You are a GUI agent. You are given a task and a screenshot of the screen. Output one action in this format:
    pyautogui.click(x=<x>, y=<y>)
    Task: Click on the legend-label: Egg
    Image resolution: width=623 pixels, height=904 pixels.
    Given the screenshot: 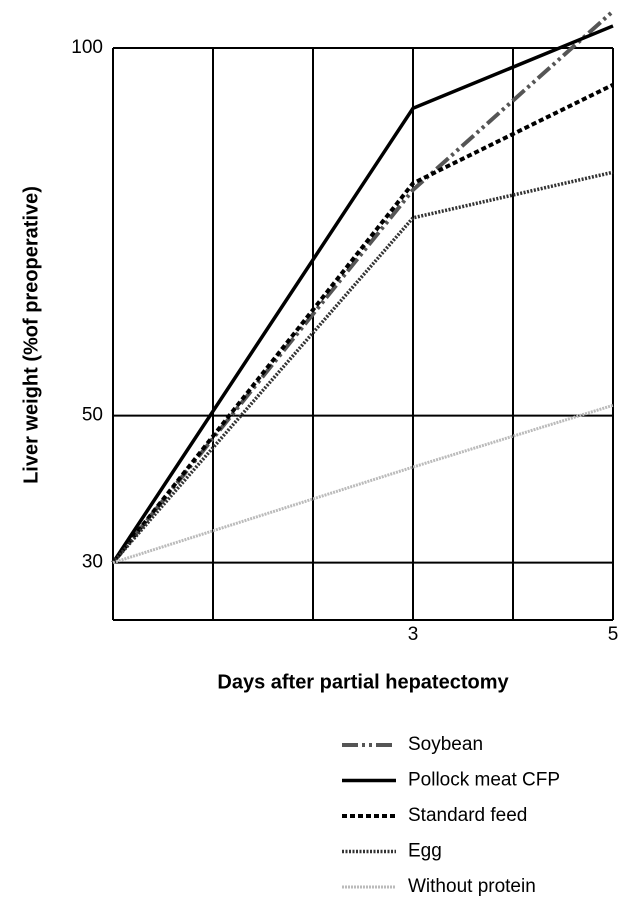 What is the action you would take?
    pyautogui.click(x=425, y=851)
    